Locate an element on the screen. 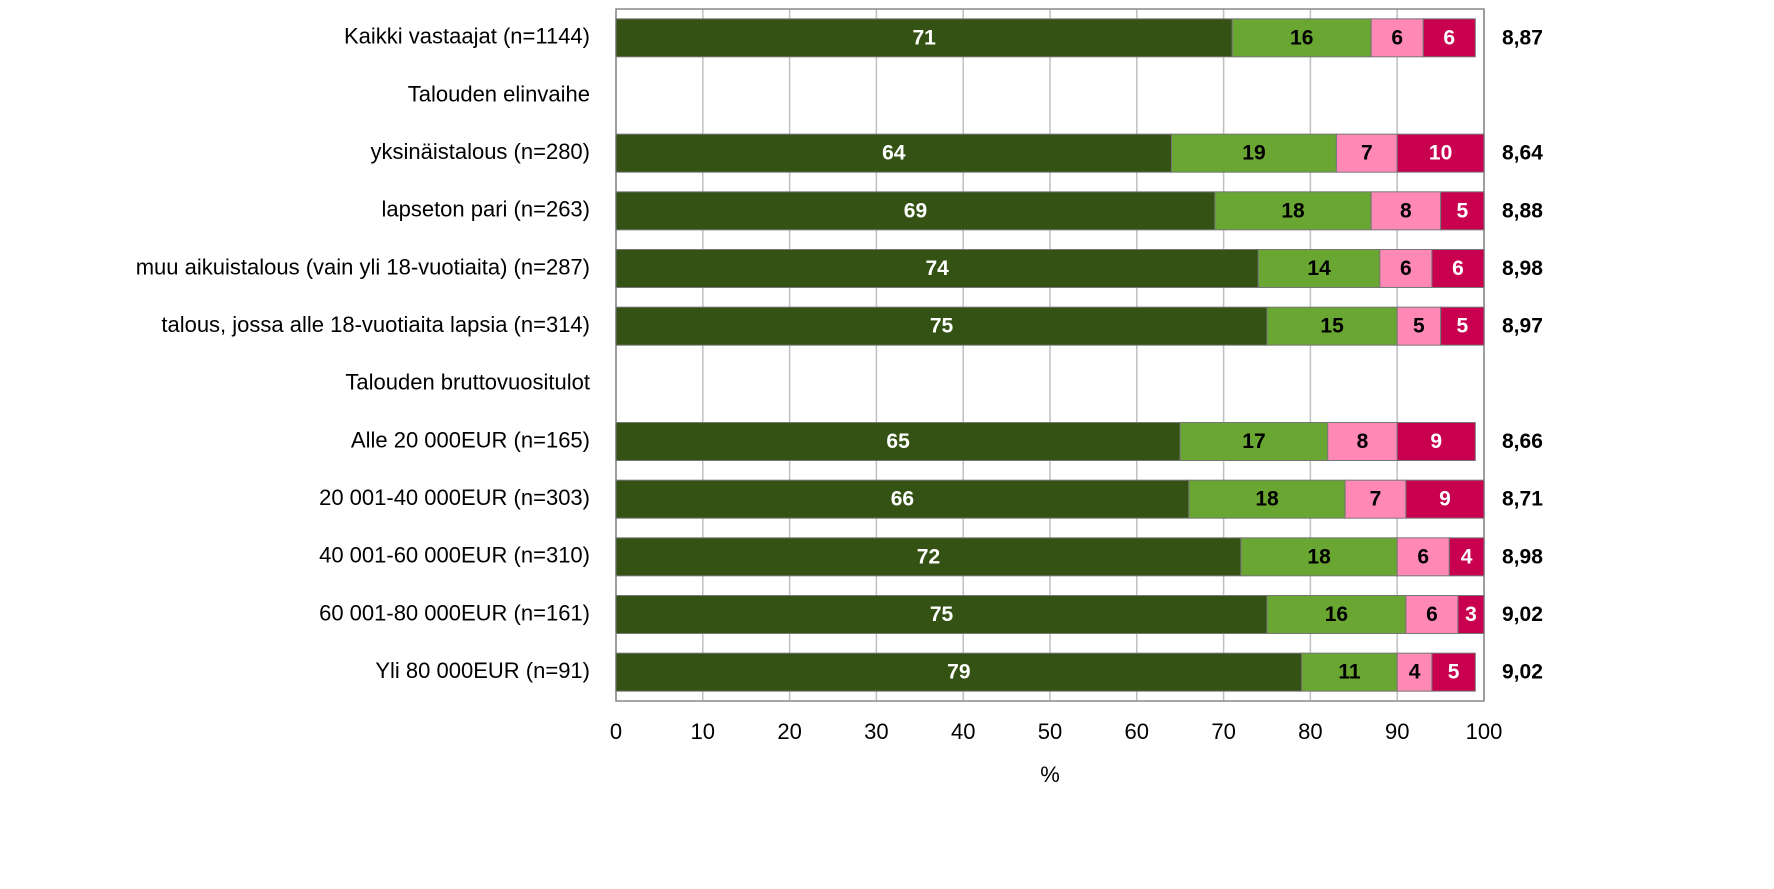 The height and width of the screenshot is (889, 1774). data-label: 19 is located at coordinates (1253, 153).